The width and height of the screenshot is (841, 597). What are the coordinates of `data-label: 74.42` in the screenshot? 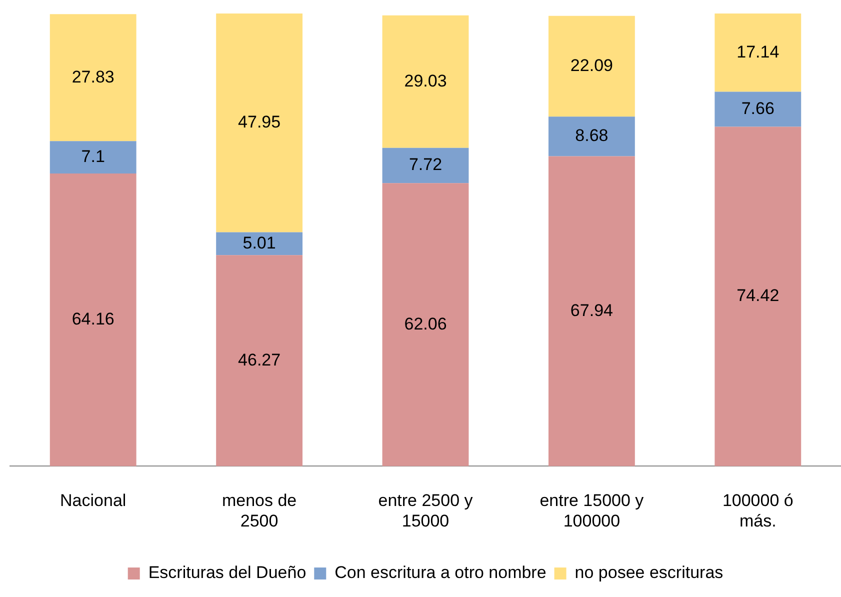 It's located at (758, 296).